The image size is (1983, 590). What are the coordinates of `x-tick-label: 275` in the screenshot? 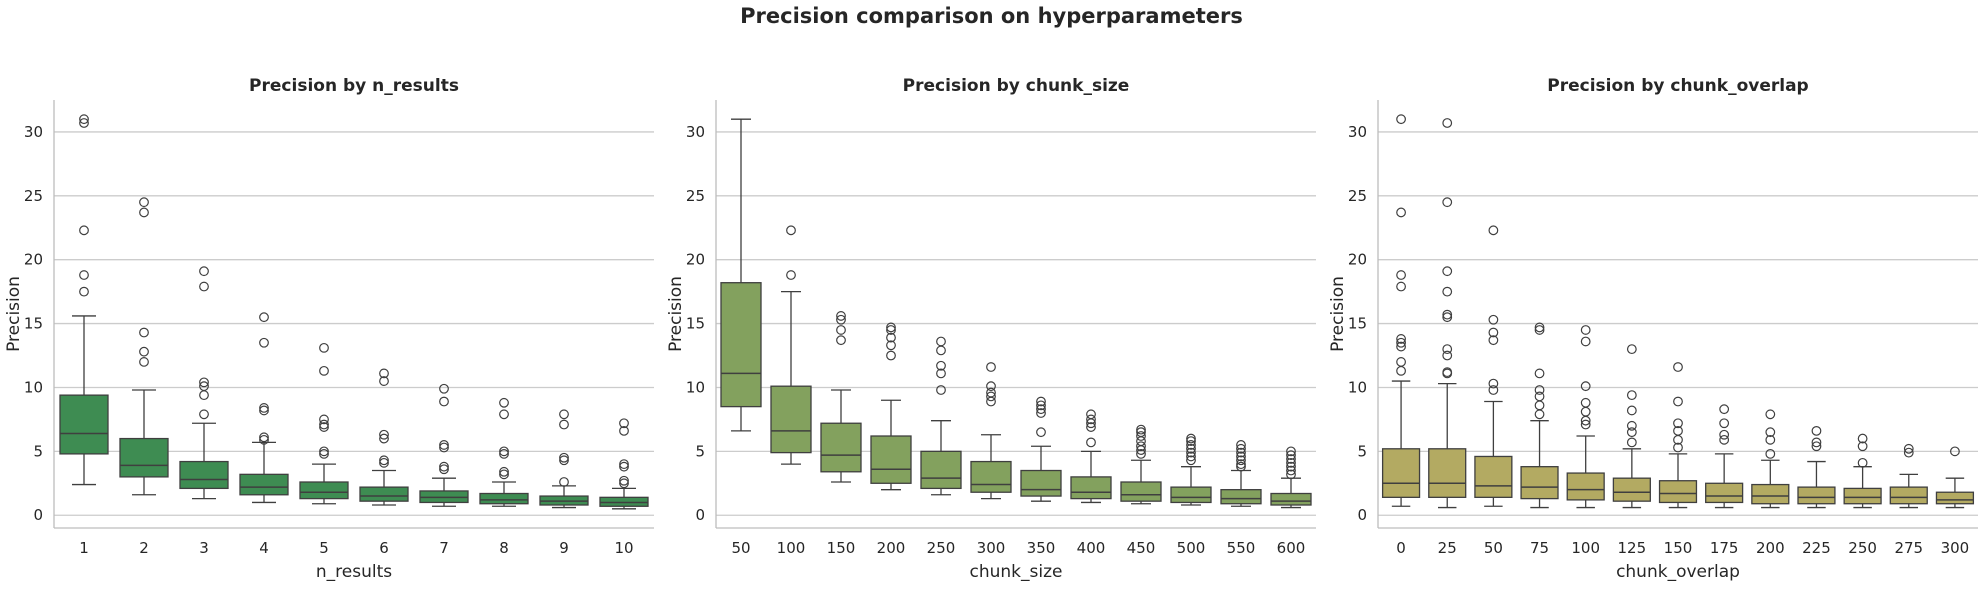 It's located at (1908, 548).